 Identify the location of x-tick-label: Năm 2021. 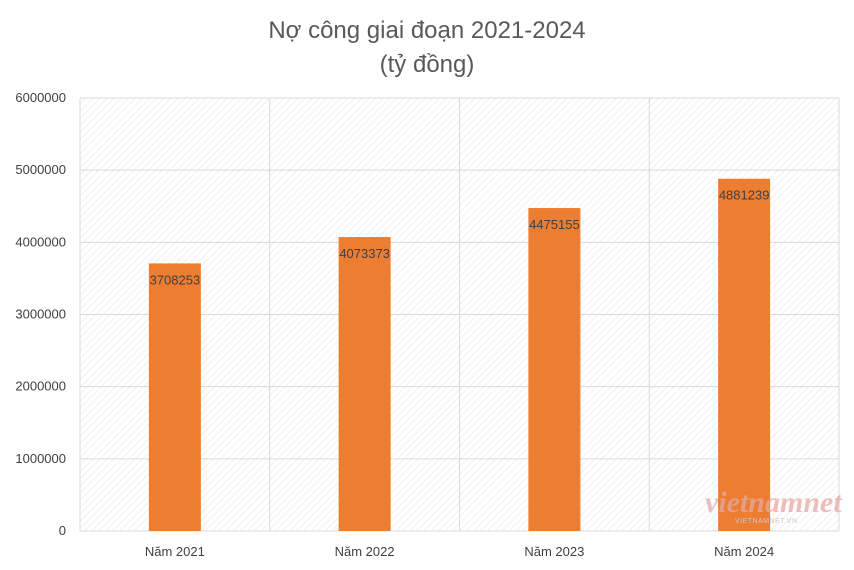
(175, 551).